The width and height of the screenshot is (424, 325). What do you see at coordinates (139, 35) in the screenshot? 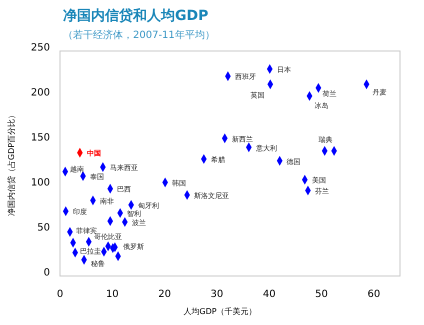
I see `chart-subtitle: （若干经济体，2007-11年平均）` at bounding box center [139, 35].